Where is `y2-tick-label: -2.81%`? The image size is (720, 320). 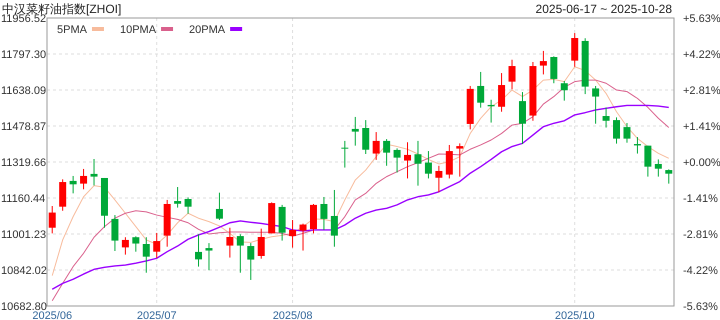
y2-tick-label: -2.81% is located at coordinates (700, 234).